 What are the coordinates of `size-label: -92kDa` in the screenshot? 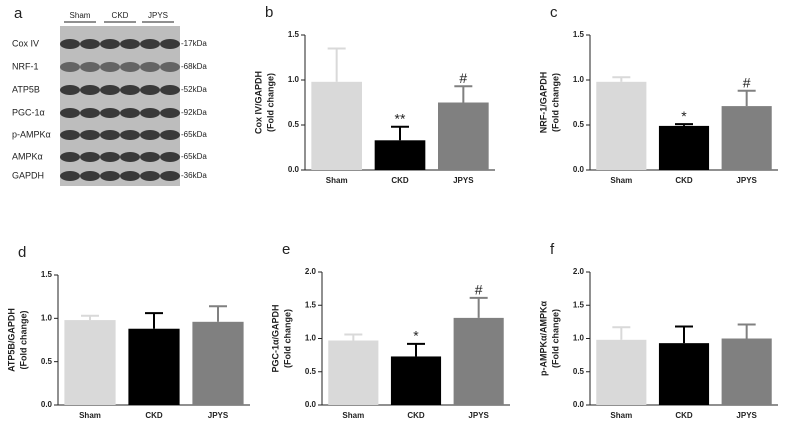 It's located at (194, 112).